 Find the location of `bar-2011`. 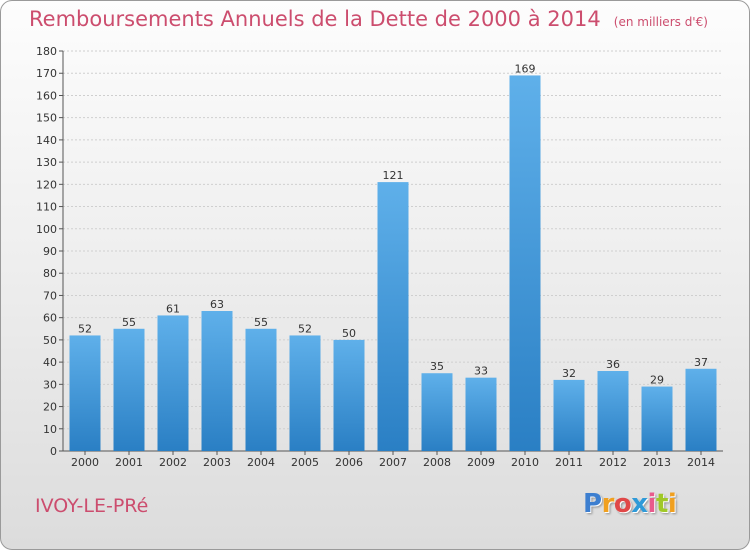

bar-2011 is located at coordinates (569, 415).